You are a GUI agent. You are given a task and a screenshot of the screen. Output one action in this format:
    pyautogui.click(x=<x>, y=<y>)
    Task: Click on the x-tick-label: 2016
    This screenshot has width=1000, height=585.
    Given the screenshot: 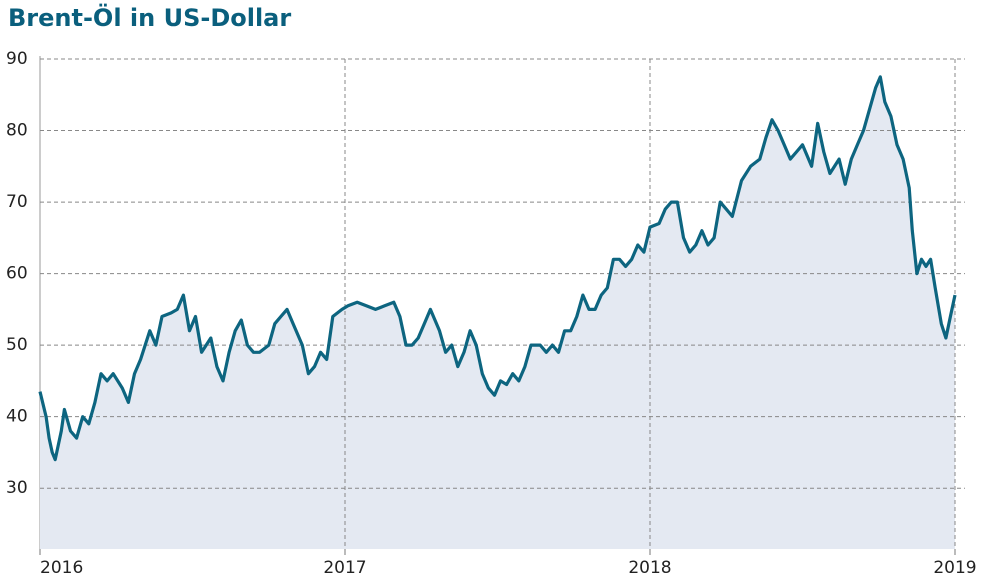 What is the action you would take?
    pyautogui.click(x=61, y=568)
    